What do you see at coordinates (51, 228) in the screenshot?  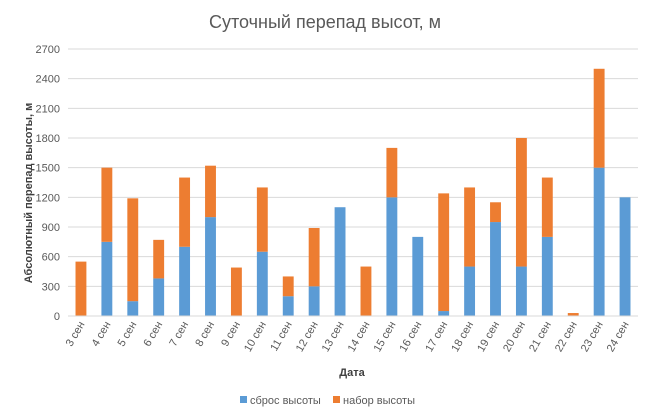 I see `y-tick-label: 900` at bounding box center [51, 228].